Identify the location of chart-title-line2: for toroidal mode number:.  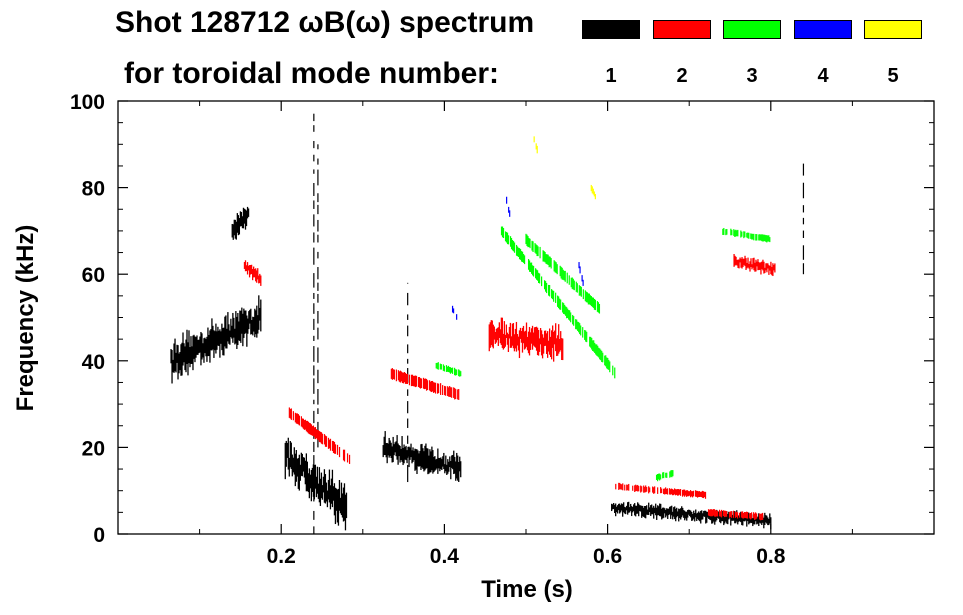
(311, 73).